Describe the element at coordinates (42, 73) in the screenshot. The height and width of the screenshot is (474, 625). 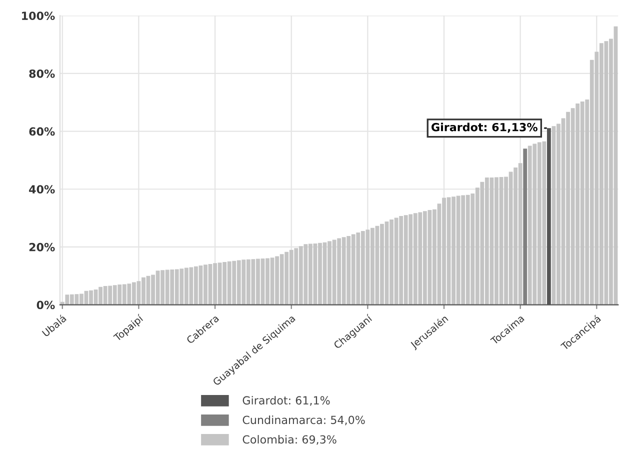
I see `y-tick-label: 80%` at that location.